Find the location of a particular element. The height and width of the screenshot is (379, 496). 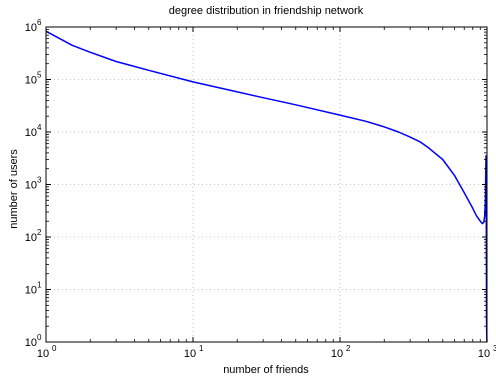

y-axis-title: number of users is located at coordinates (14, 189).